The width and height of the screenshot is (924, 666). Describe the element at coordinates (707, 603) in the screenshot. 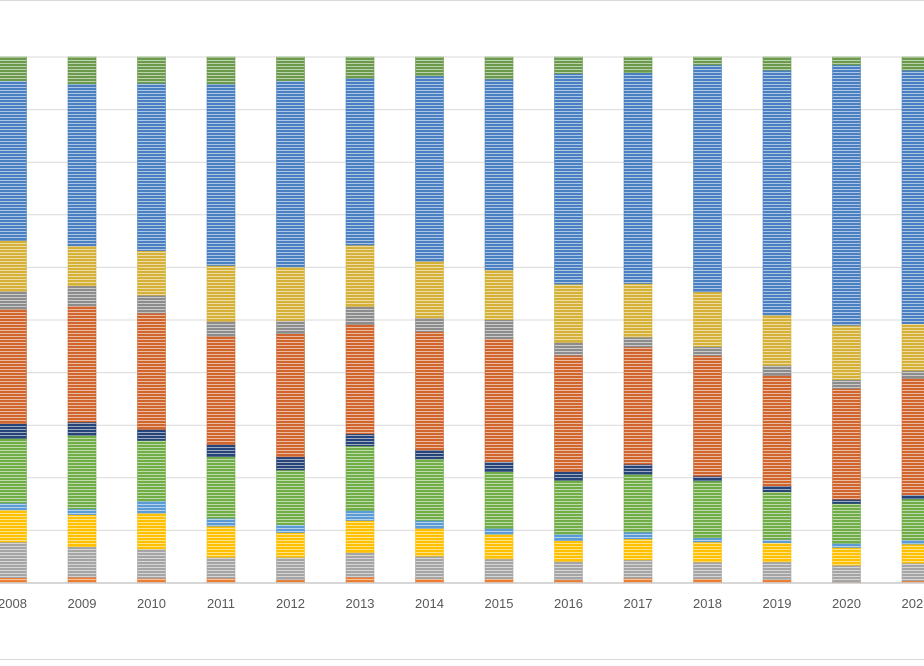

I see `x-tick-label-2018: 2018` at that location.